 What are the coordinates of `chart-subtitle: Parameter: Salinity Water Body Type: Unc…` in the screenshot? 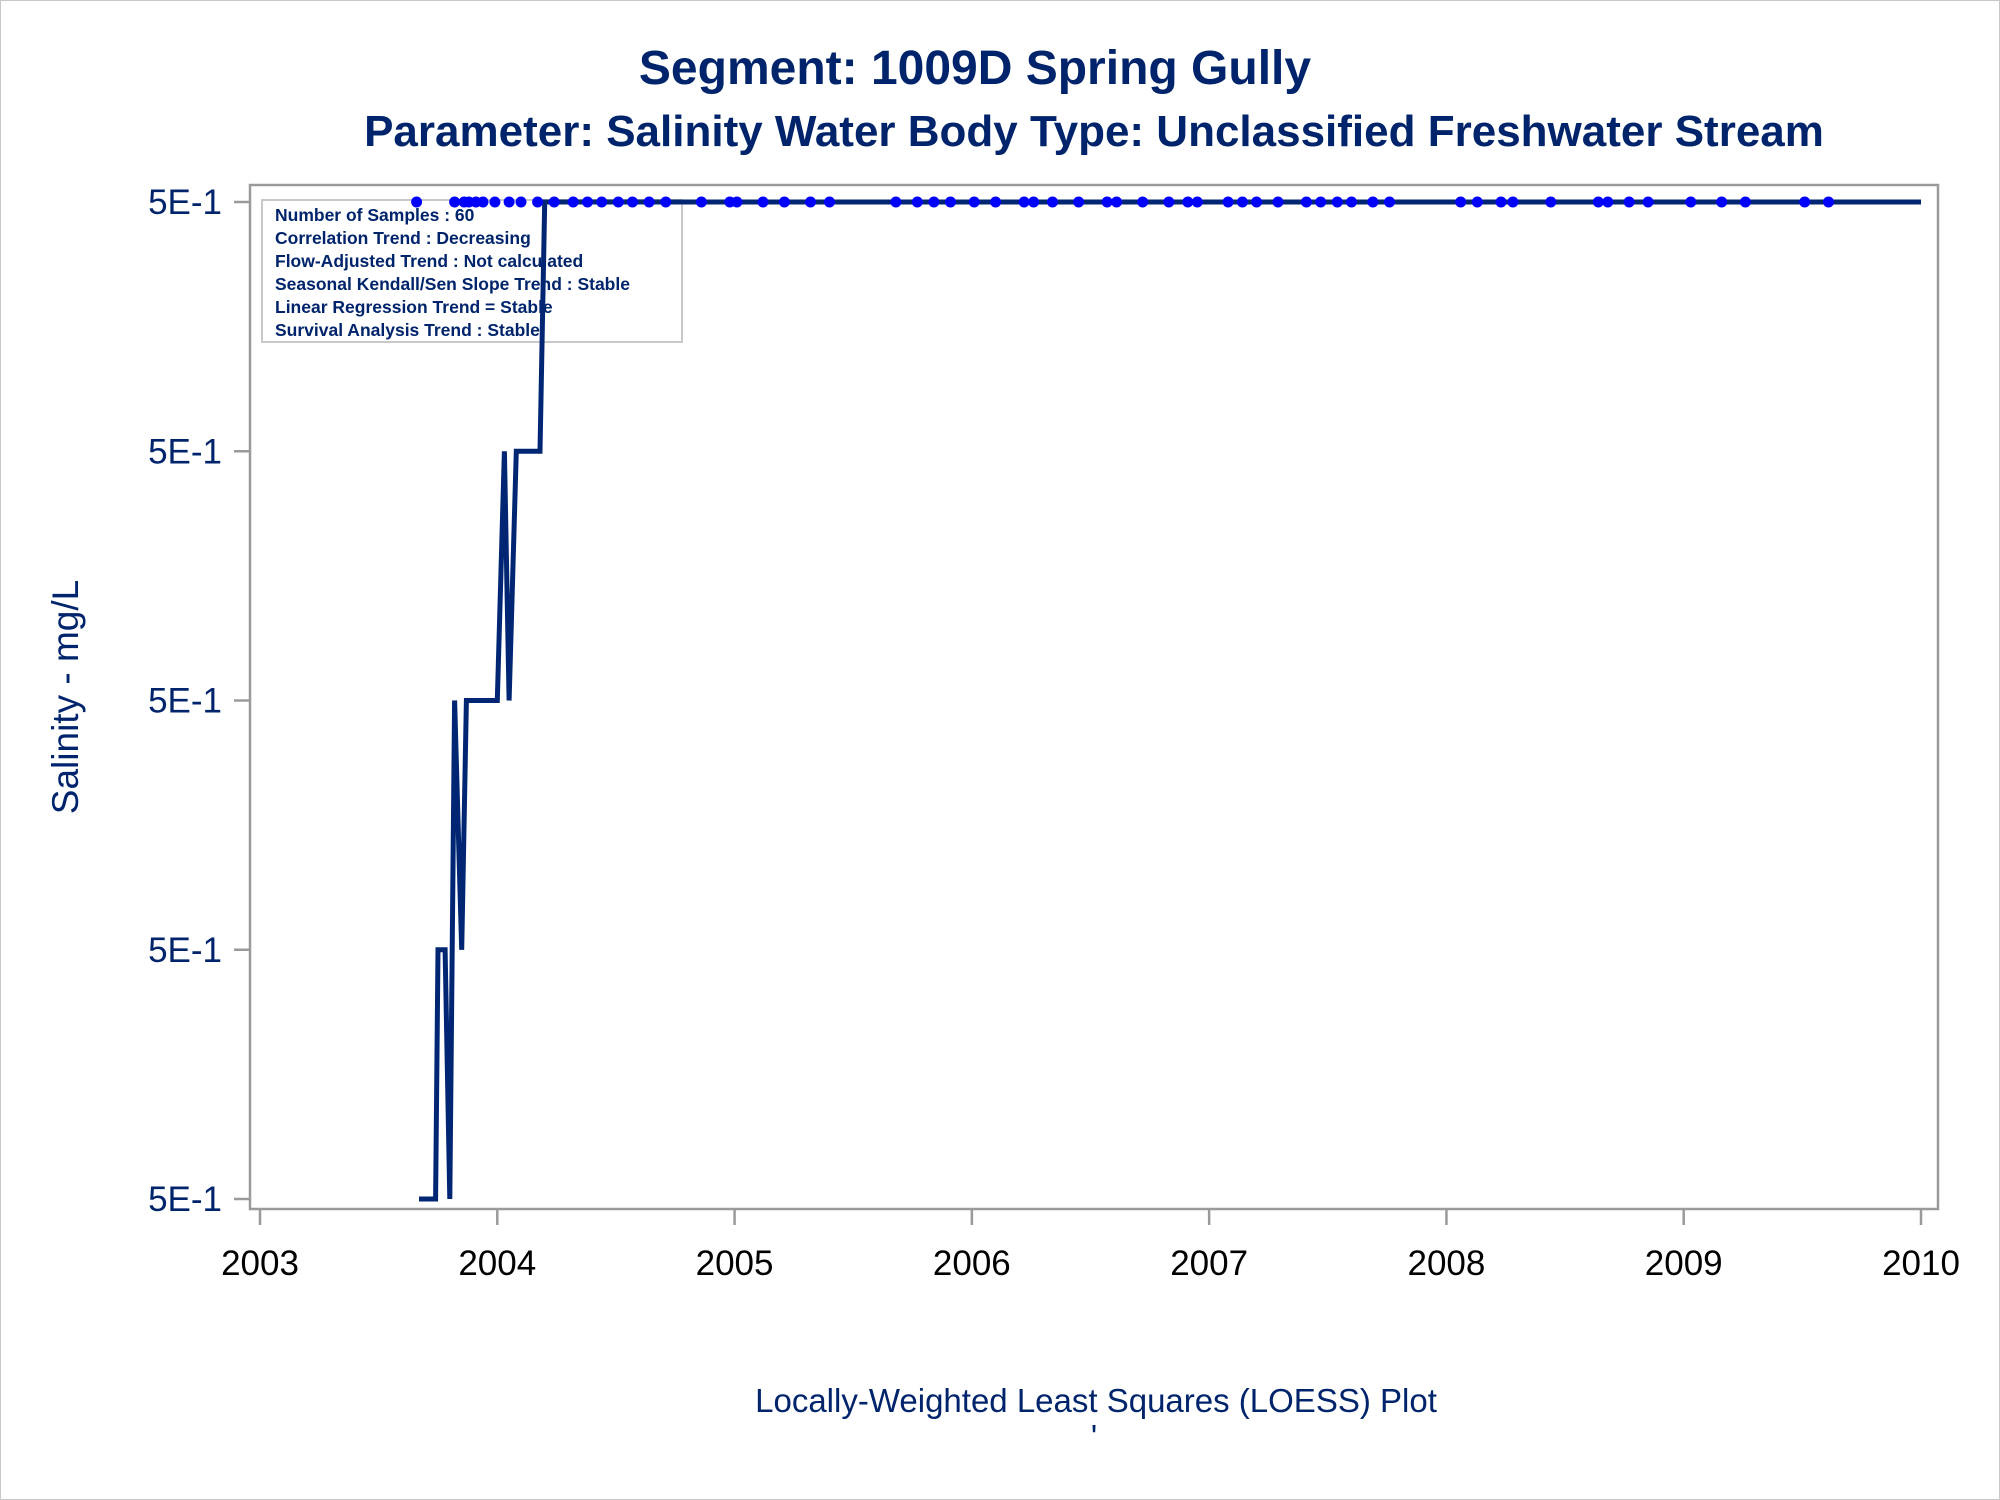 It's located at (1094, 131).